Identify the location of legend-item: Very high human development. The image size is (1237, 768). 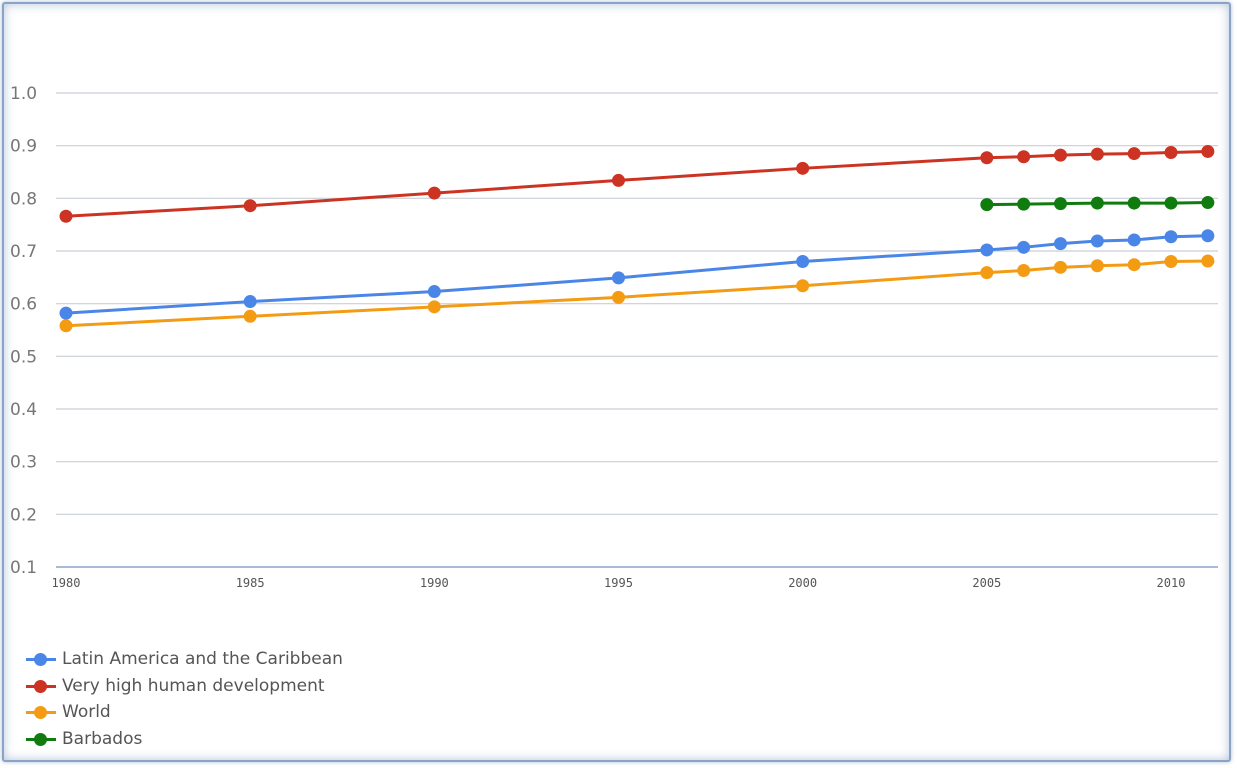
(184, 686).